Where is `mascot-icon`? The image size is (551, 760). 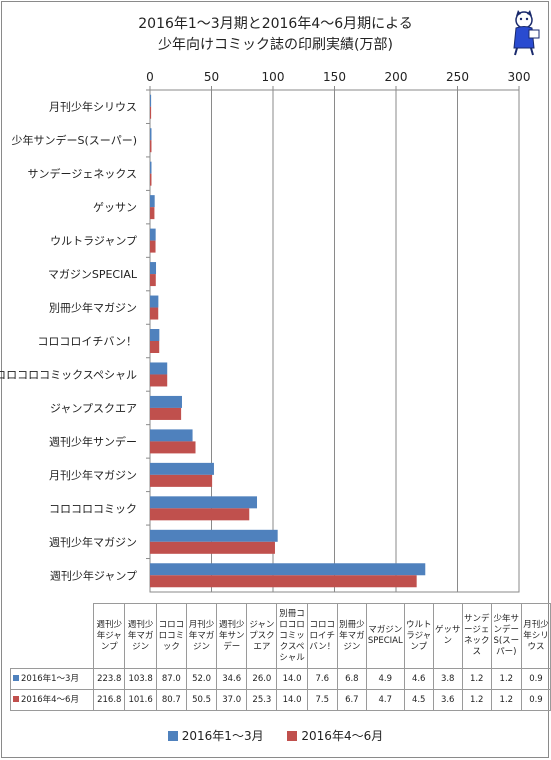
mascot-icon is located at coordinates (526, 33).